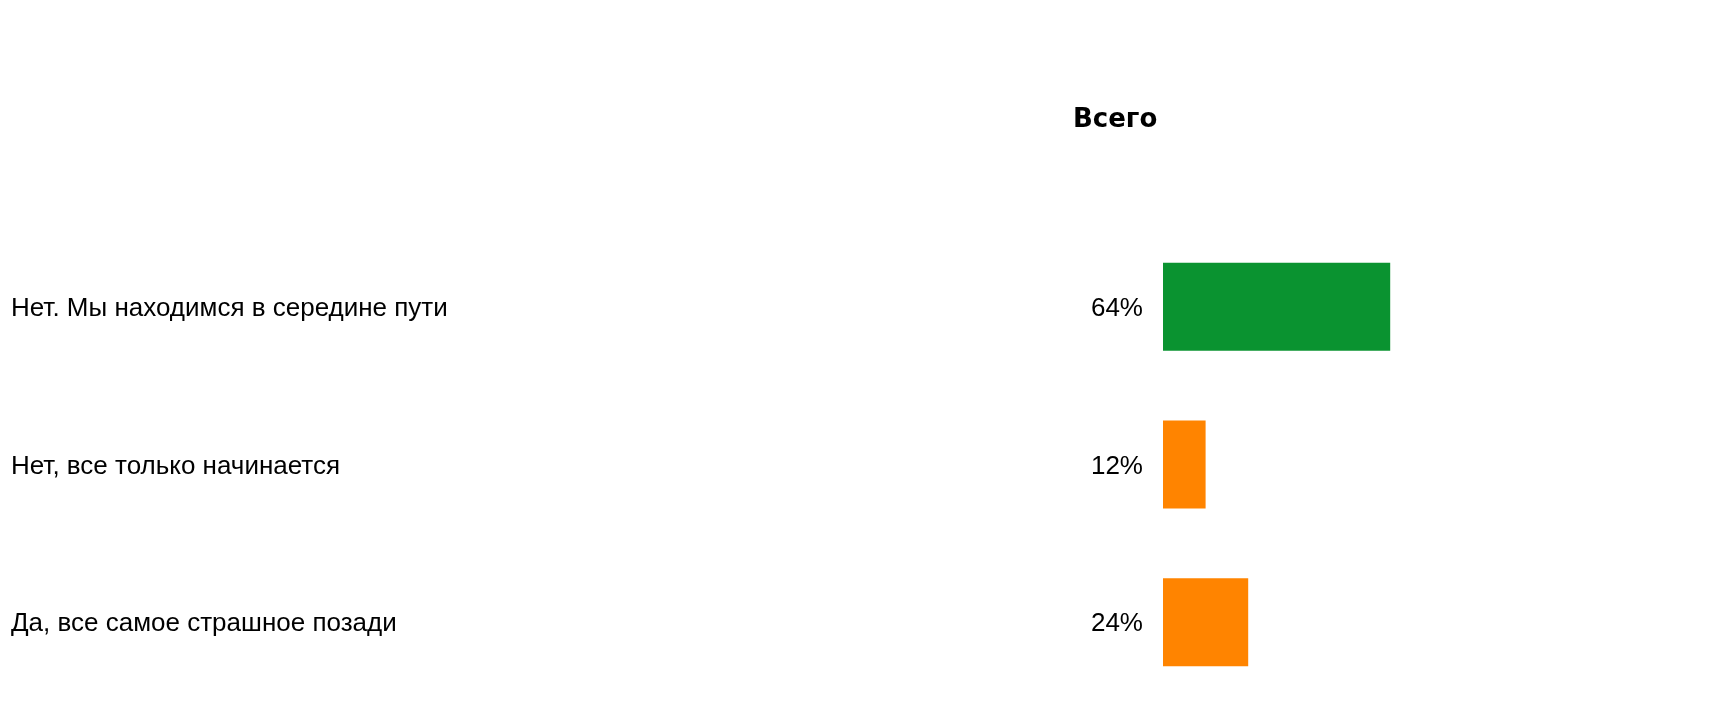  What do you see at coordinates (1116, 306) in the screenshot?
I see `data-label: 64%` at bounding box center [1116, 306].